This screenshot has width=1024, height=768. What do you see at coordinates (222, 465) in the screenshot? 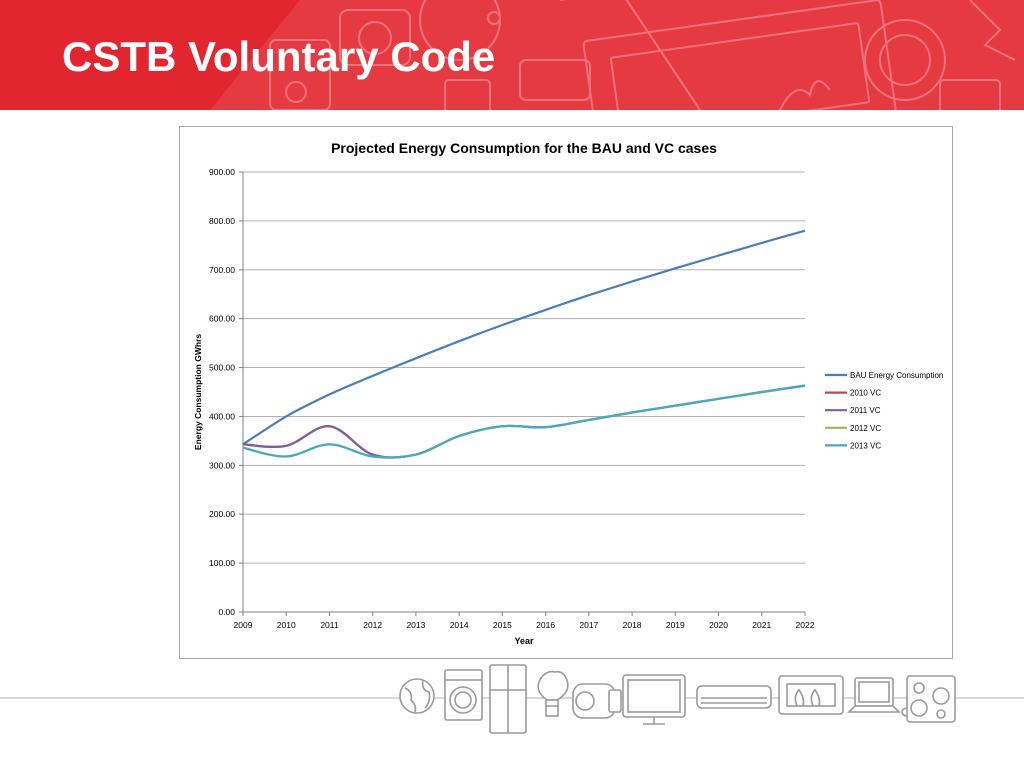
I see `y-tick-label: 300.00` at bounding box center [222, 465].